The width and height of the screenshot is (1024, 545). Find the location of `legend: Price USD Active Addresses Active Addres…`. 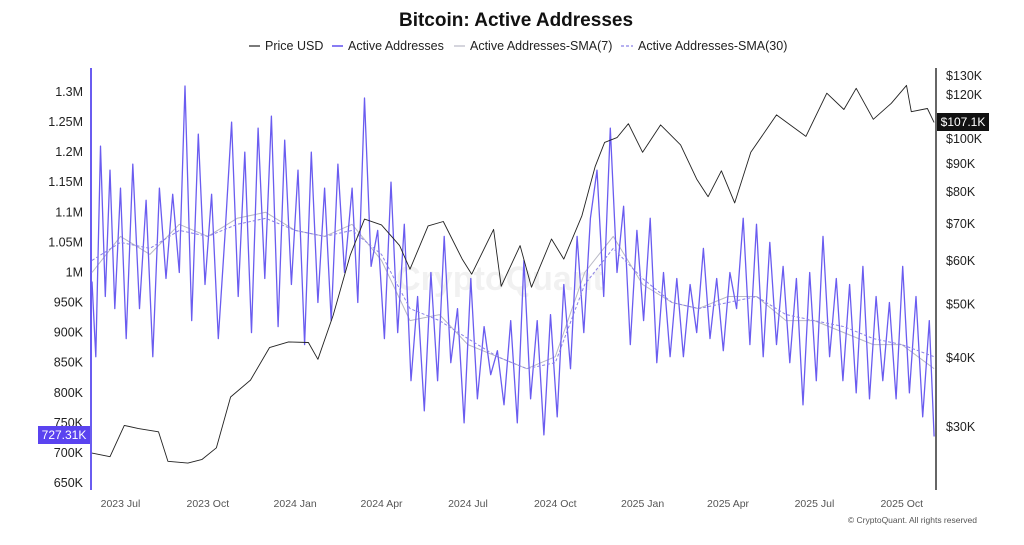

legend: Price USD Active Addresses Active Addres… is located at coordinates (518, 46).